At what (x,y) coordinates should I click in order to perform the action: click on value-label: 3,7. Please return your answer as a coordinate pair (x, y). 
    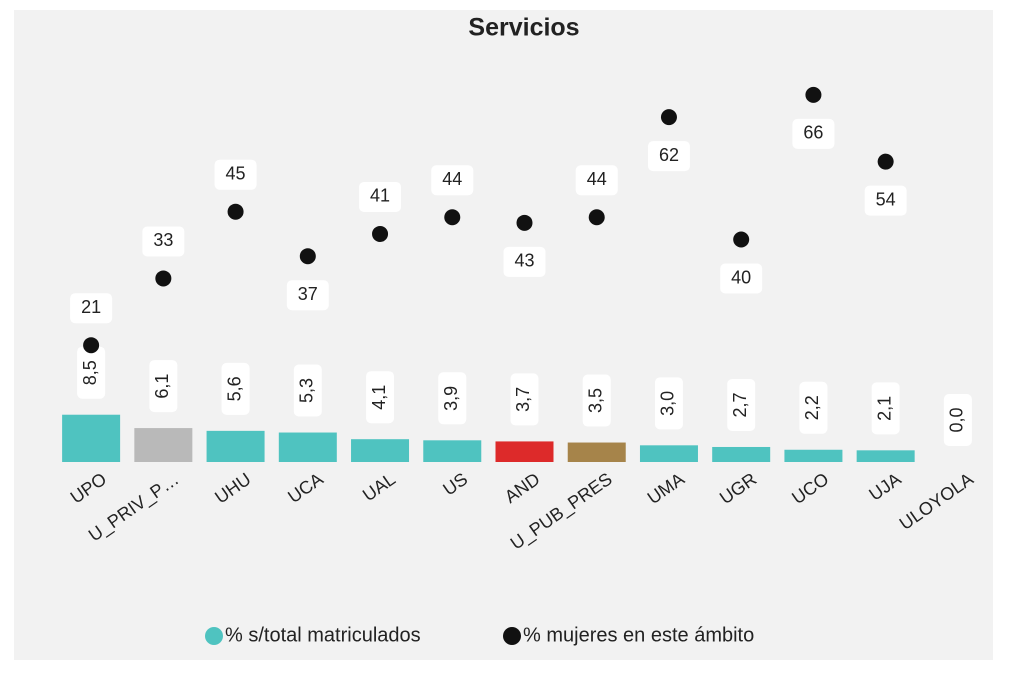
    Looking at the image, I should click on (523, 399).